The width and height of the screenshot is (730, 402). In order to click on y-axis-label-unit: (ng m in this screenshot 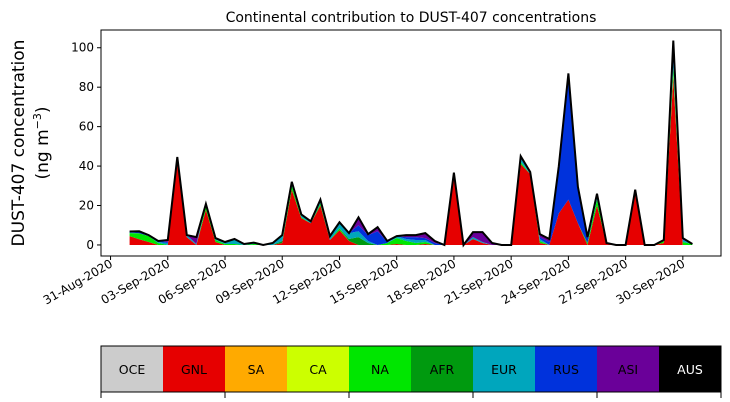, I will do `click(43, 154)`.